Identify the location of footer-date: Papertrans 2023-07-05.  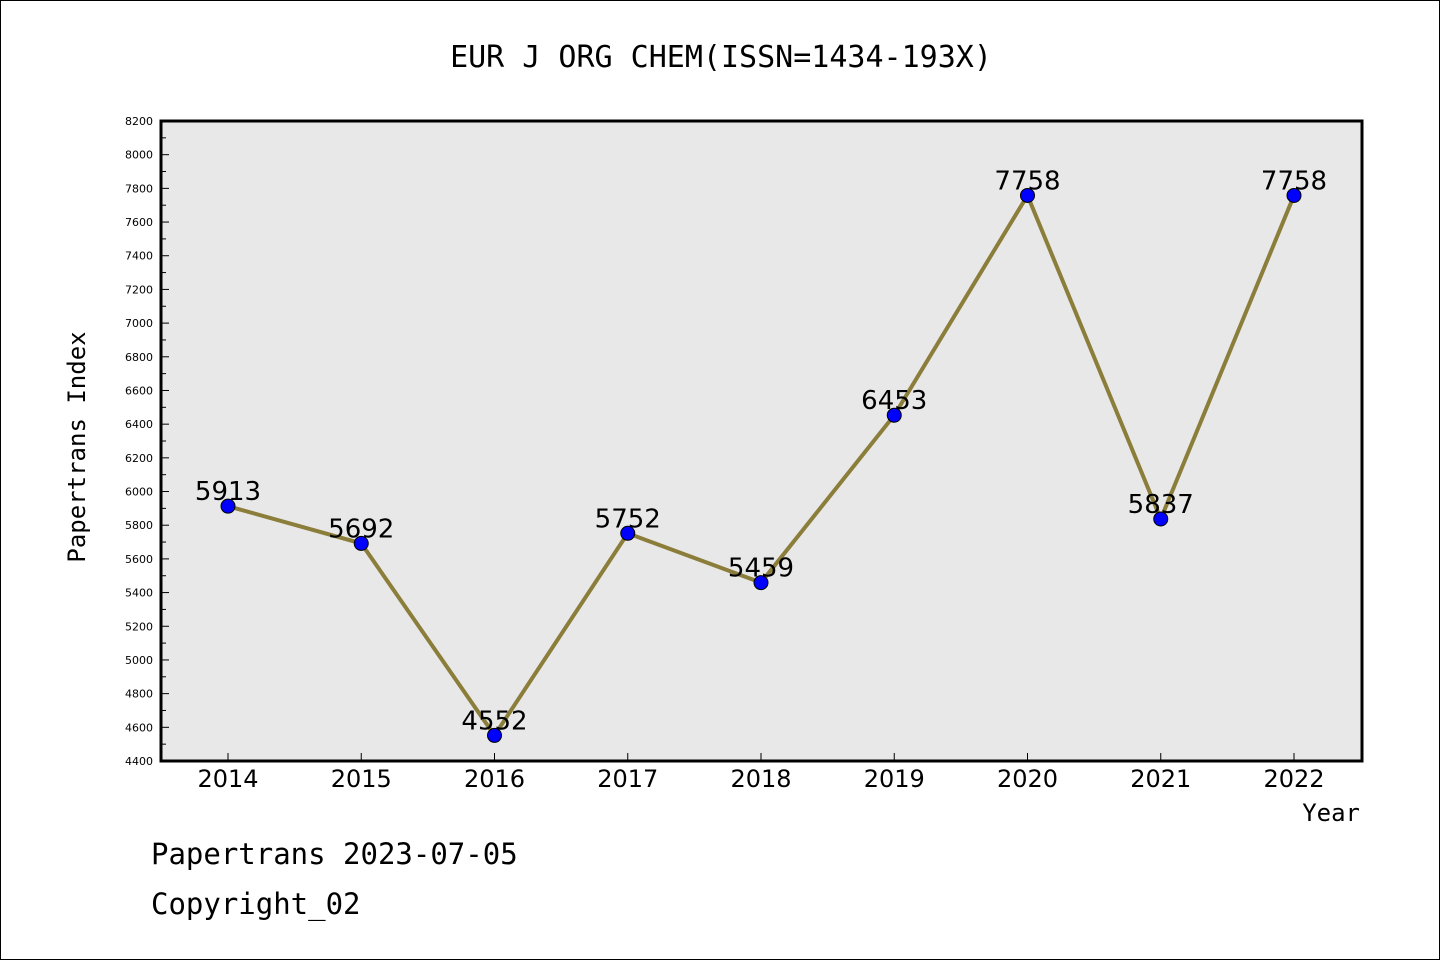
(334, 854).